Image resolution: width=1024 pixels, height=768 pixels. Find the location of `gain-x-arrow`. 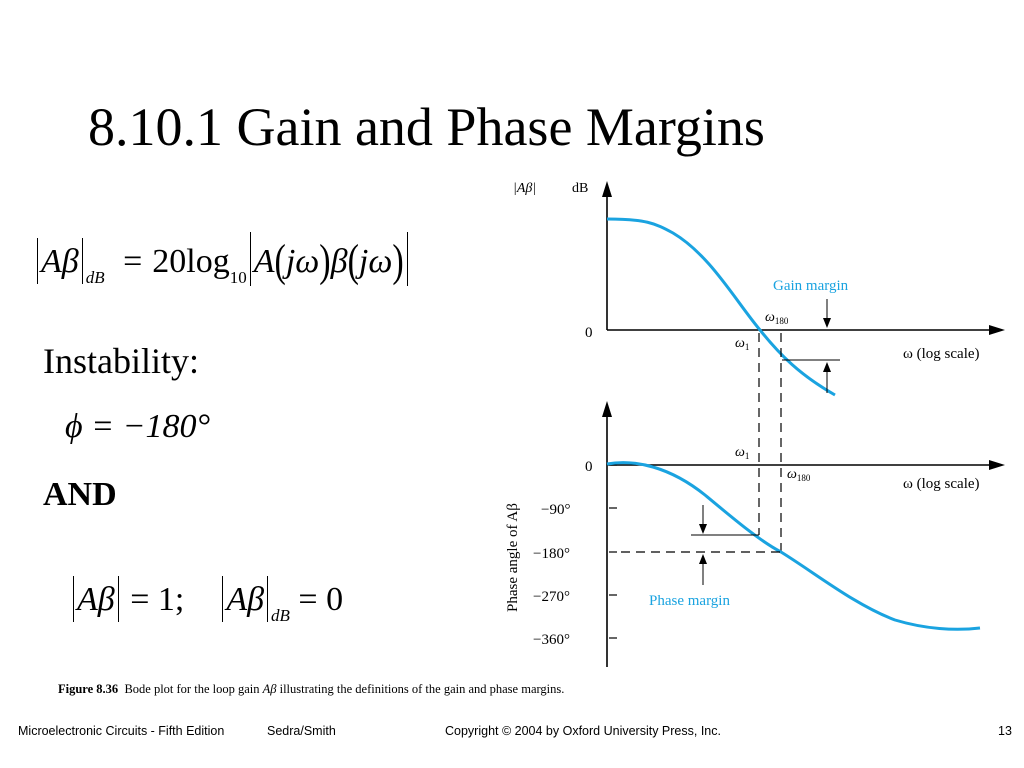

gain-x-arrow is located at coordinates (997, 330).